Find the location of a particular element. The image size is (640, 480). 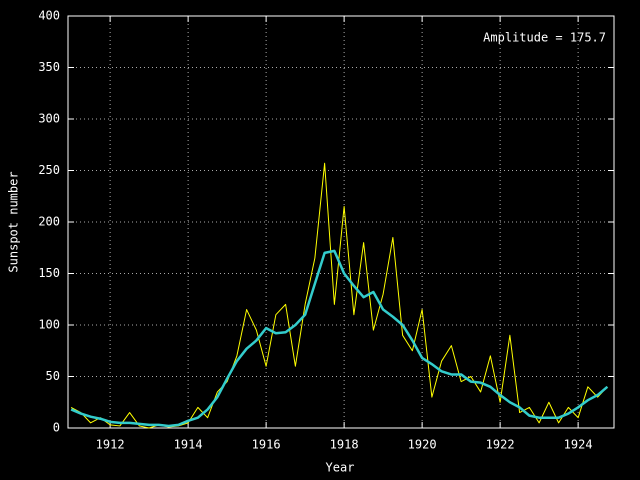

x-tick-label: 1916 is located at coordinates (266, 445).